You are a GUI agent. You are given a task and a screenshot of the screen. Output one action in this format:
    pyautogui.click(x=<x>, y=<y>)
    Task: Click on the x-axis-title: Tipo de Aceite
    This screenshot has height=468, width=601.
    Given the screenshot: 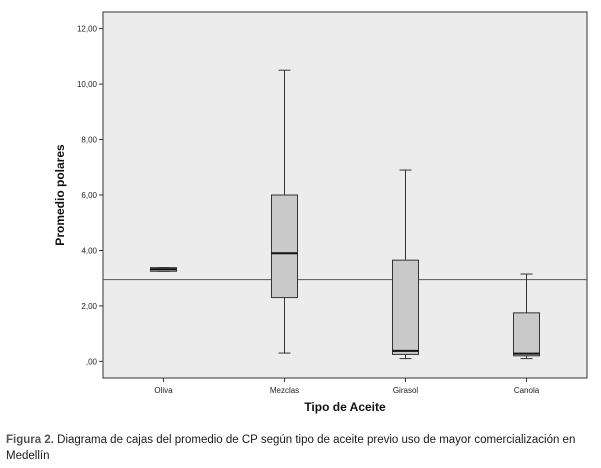 What is the action you would take?
    pyautogui.click(x=345, y=407)
    